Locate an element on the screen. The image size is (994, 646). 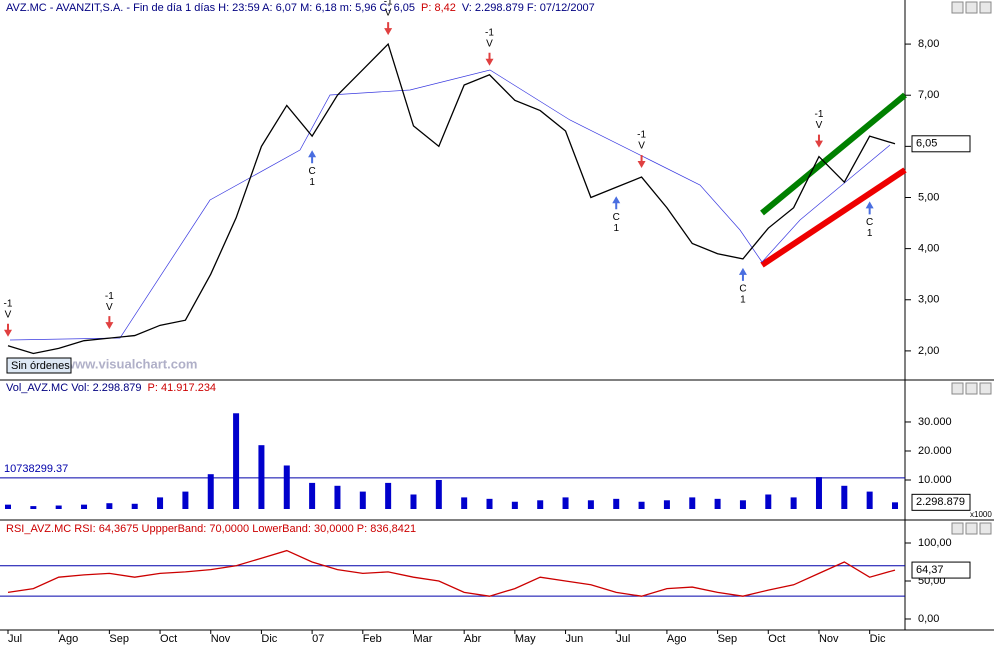
y-tick-label: 0,00 is located at coordinates (928, 619).